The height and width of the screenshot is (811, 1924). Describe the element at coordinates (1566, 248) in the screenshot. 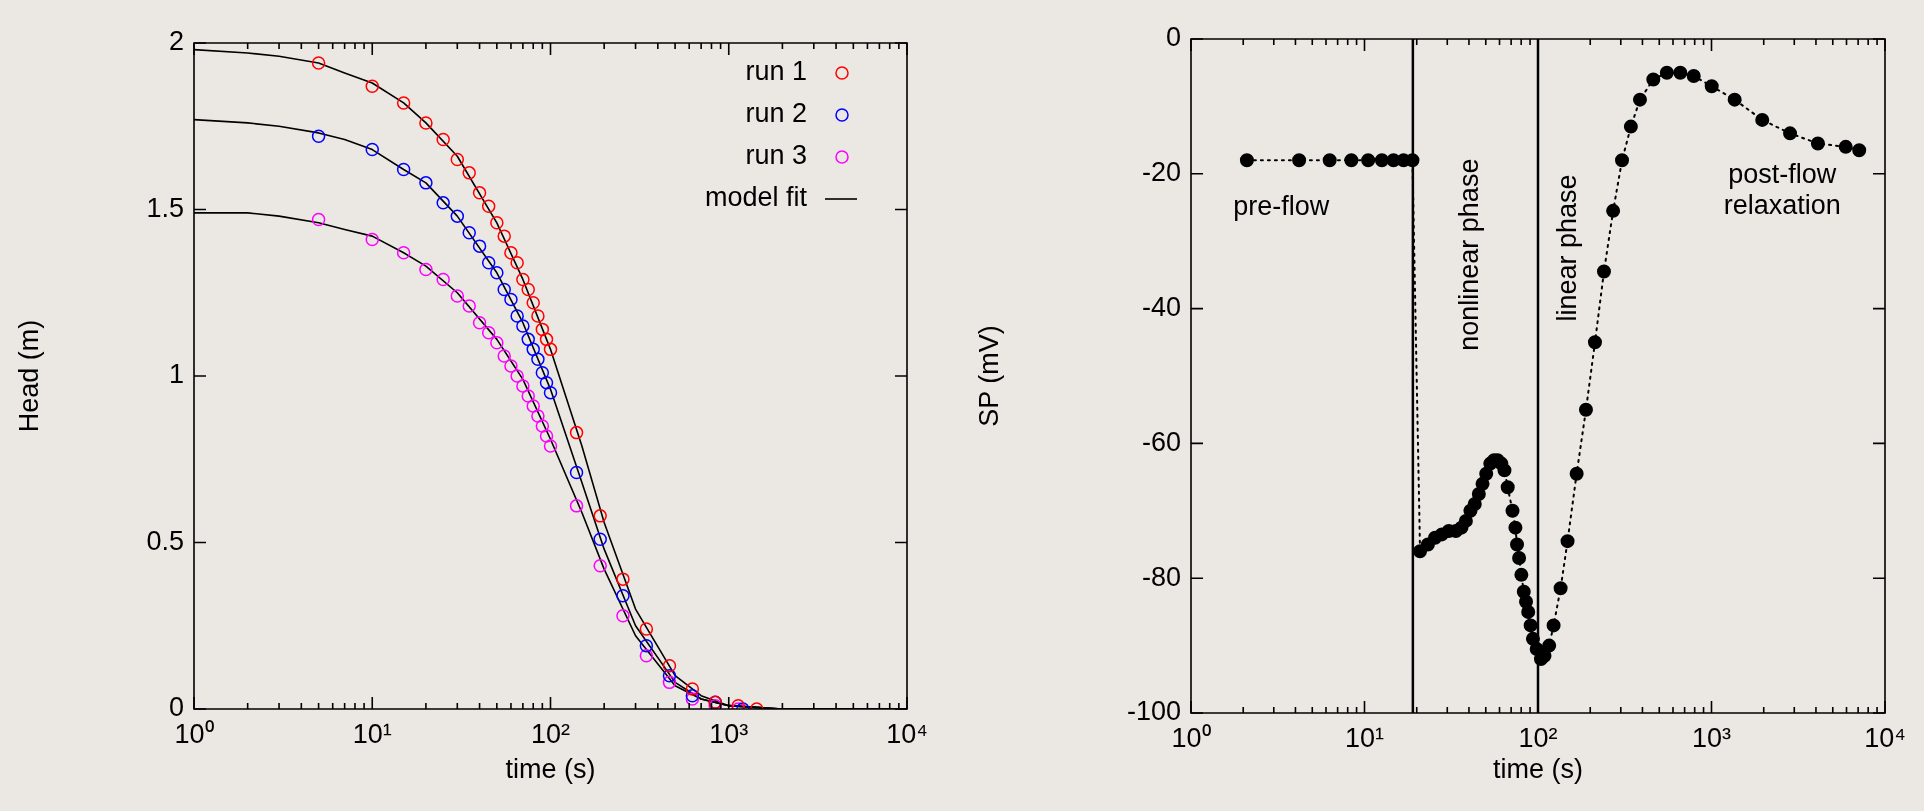

I see `annotation: linear phase` at that location.